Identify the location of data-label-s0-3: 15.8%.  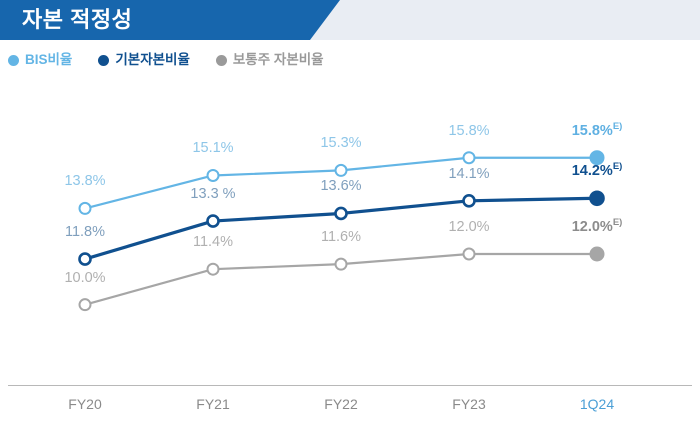
(469, 130).